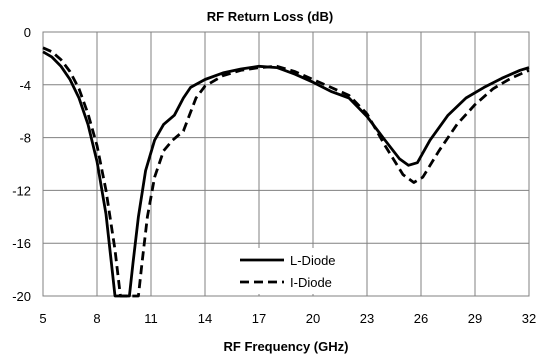 Image resolution: width=541 pixels, height=358 pixels. Describe the element at coordinates (21, 243) in the screenshot. I see `y-tick-label: -16` at that location.